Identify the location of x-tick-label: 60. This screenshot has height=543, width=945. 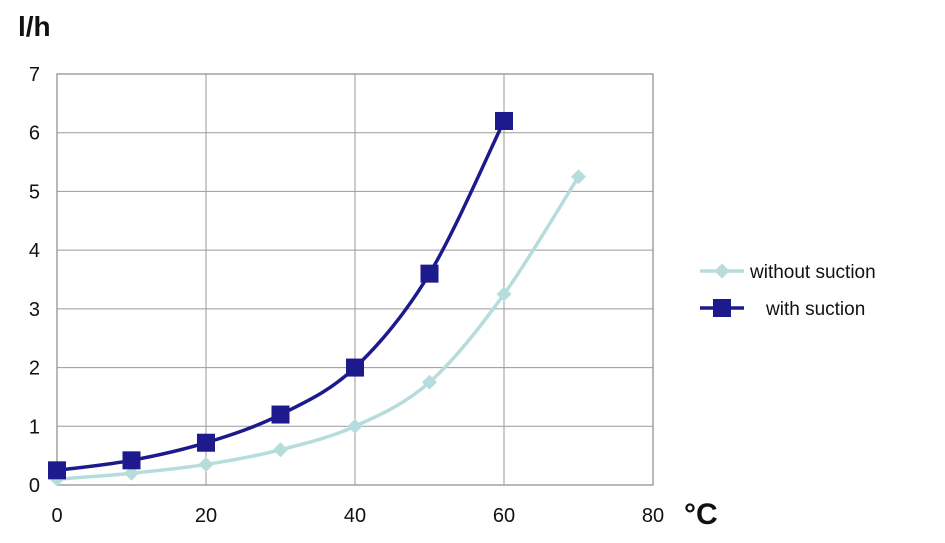
(504, 516).